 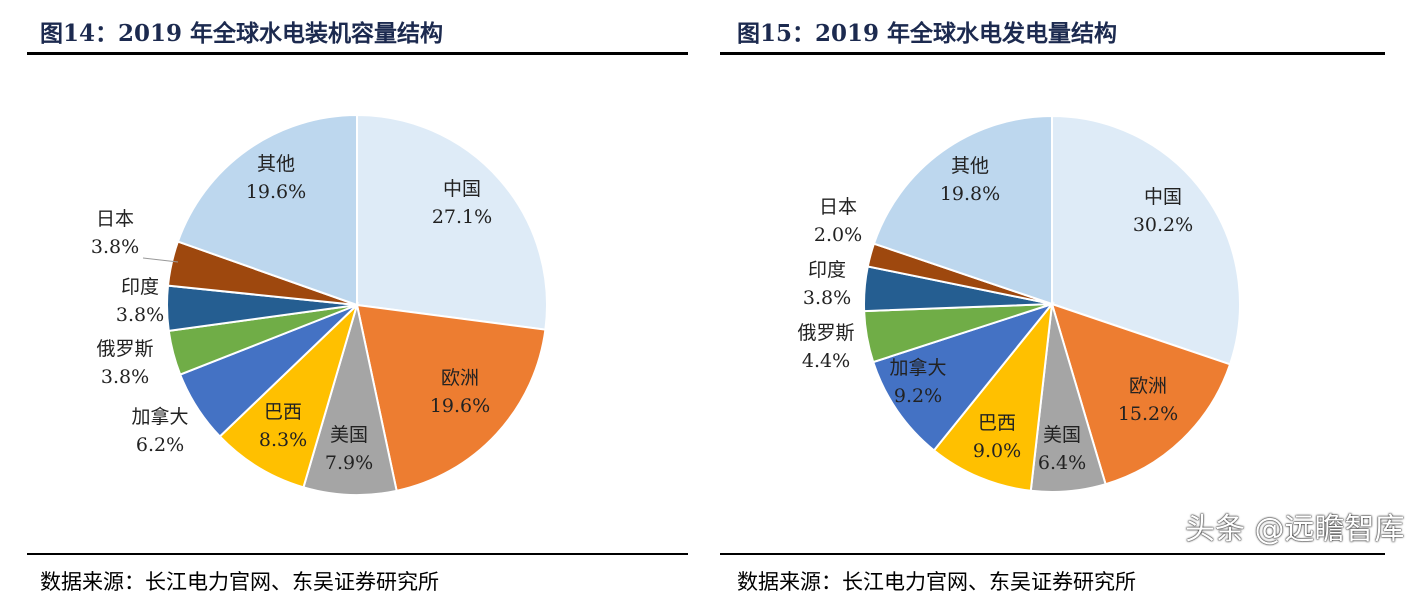 What do you see at coordinates (239, 582) in the screenshot?
I see `source-note-1: 数据来源：长江电力官网、东吴证券研究所` at bounding box center [239, 582].